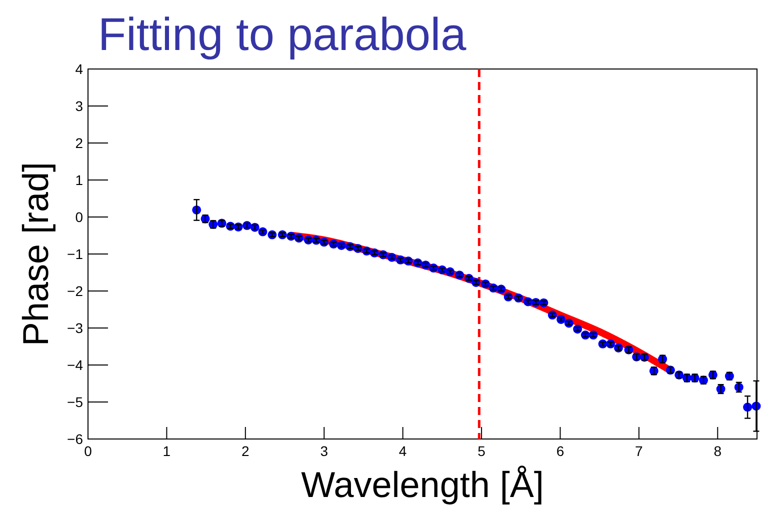 The image size is (761, 508). What do you see at coordinates (75, 439) in the screenshot?
I see `y-tick-label: −6` at bounding box center [75, 439].